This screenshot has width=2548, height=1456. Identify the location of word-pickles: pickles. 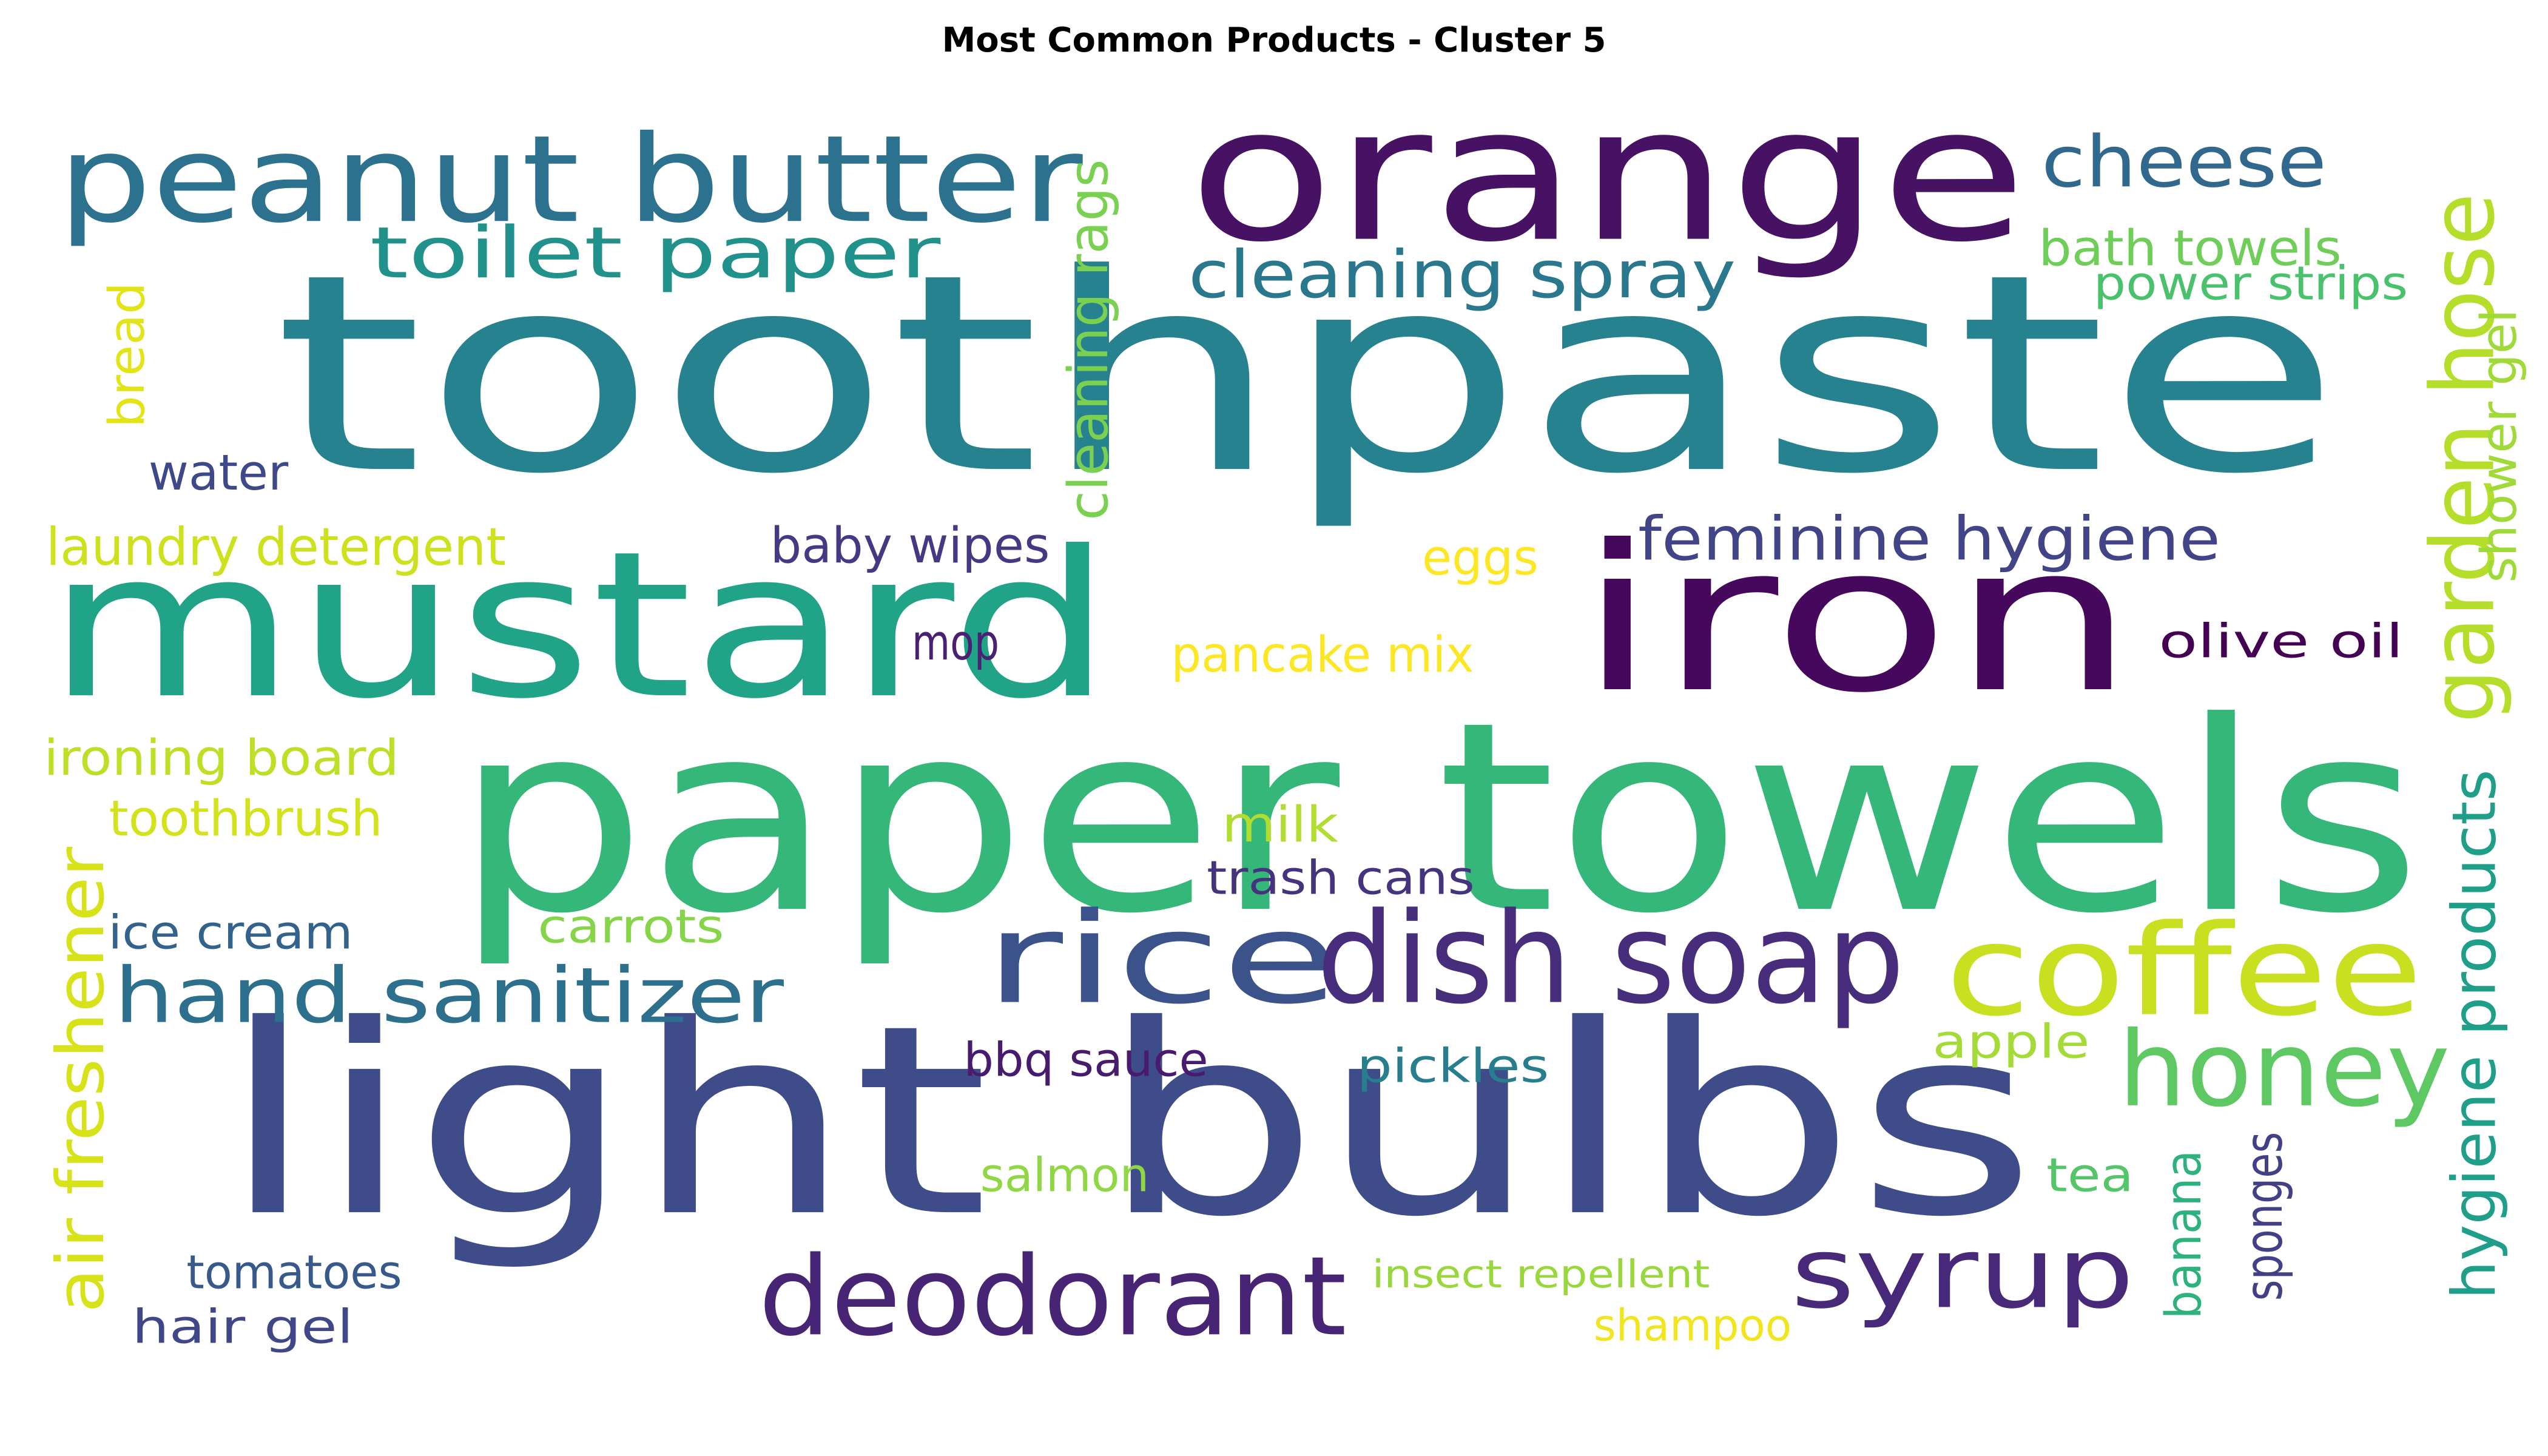
(1453, 1066).